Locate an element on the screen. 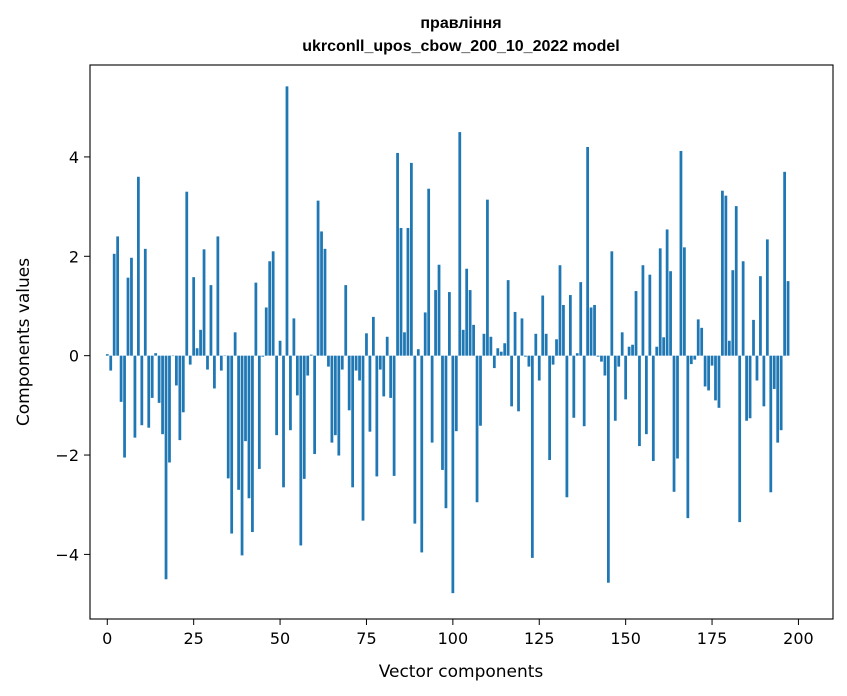 Image resolution: width=847 pixels, height=696 pixels. y-tick-label--4: −4 is located at coordinates (67, 554).